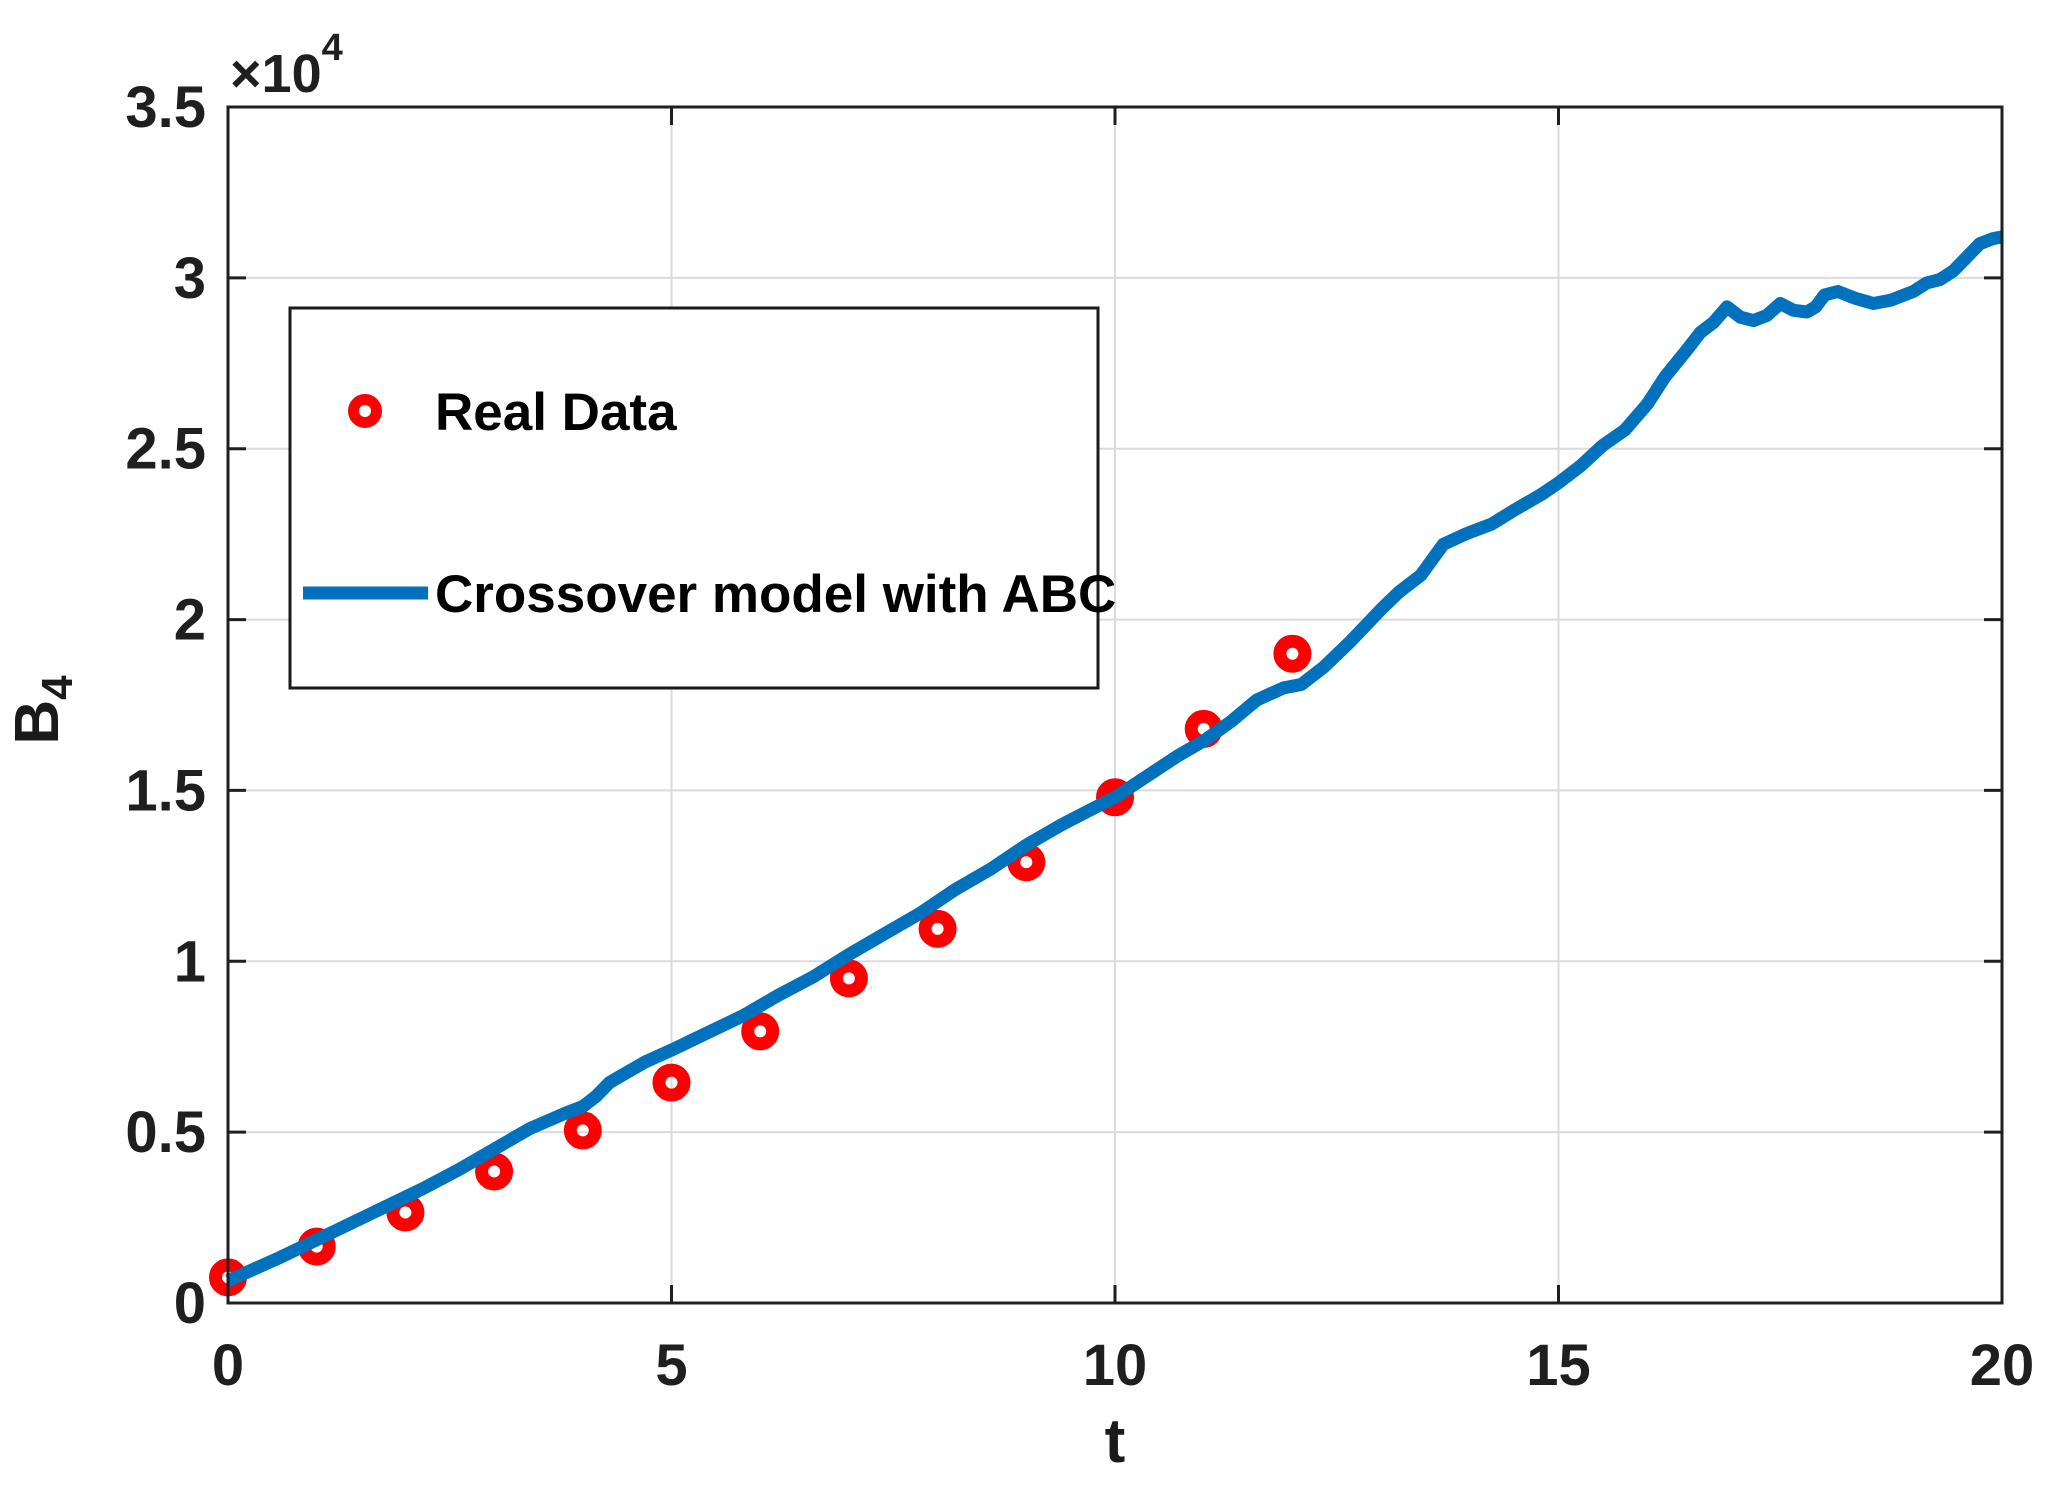  I want to click on x-tick-label: 5, so click(671, 1365).